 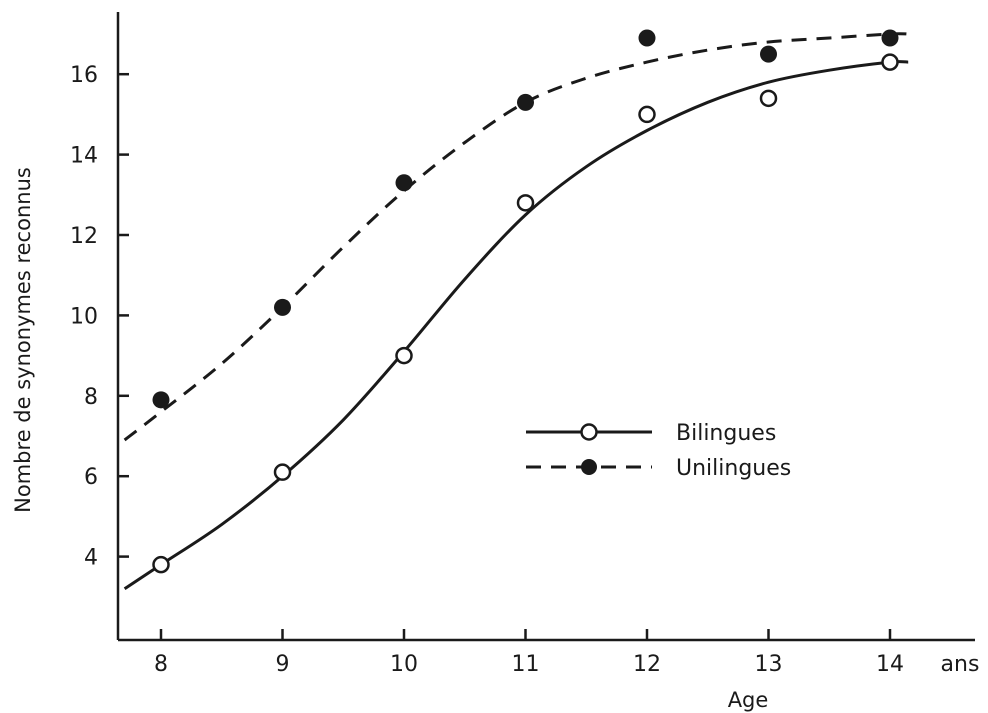 I want to click on y-tick-label: 14, so click(x=84, y=156).